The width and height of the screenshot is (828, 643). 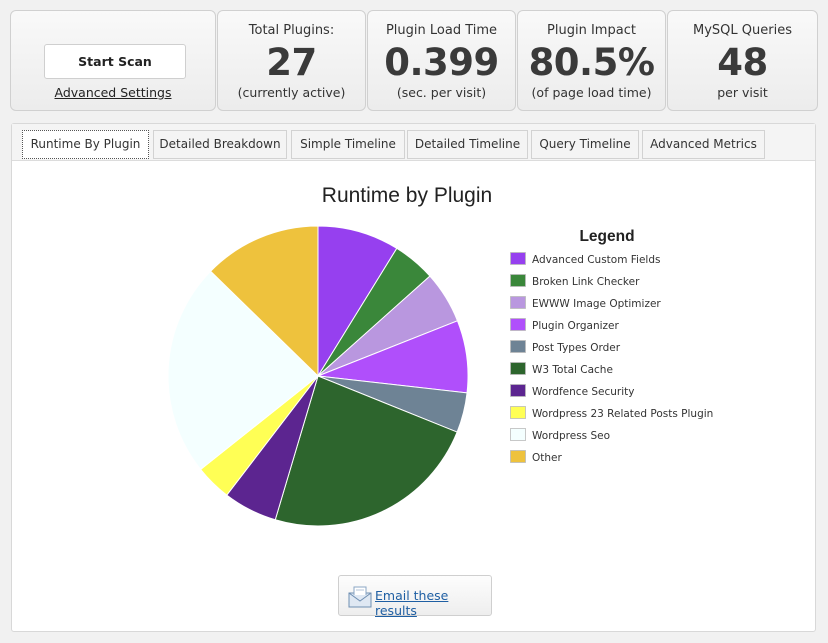 What do you see at coordinates (576, 348) in the screenshot?
I see `legend-label: Post Types Order` at bounding box center [576, 348].